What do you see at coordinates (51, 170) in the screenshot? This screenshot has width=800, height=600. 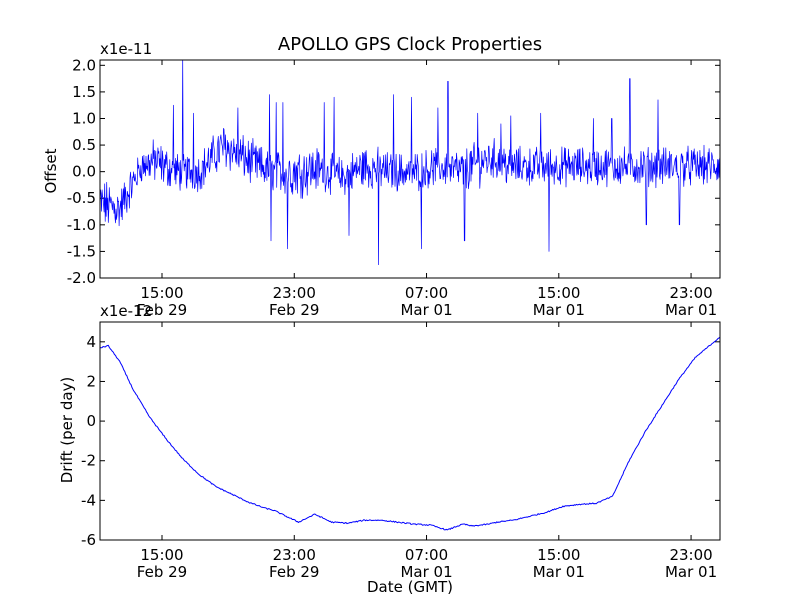 I see `offset-y-axis-label: Offset` at bounding box center [51, 170].